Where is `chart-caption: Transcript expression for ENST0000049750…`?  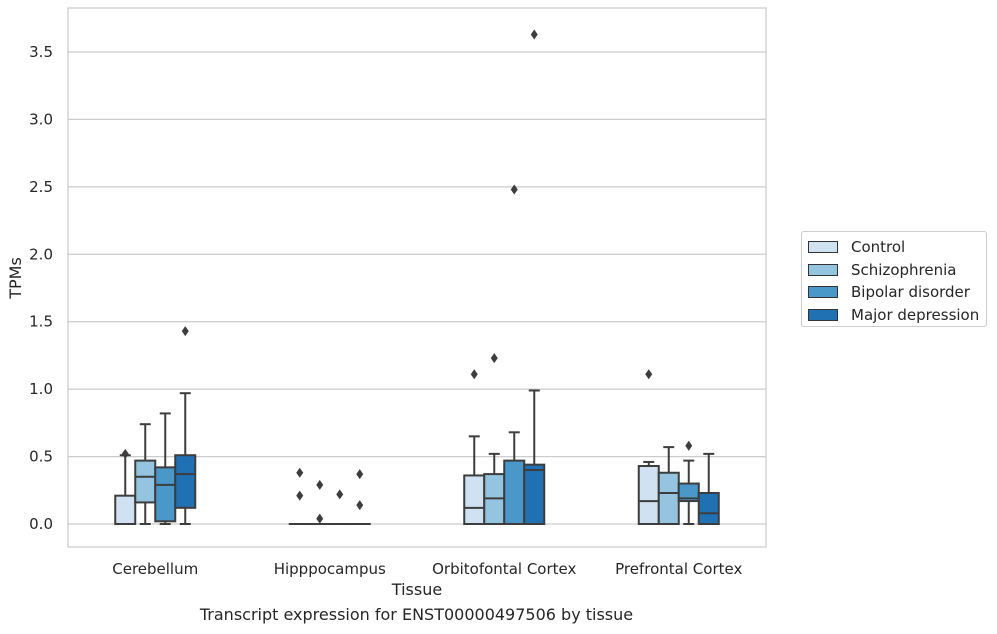
chart-caption: Transcript expression for ENST0000049750… is located at coordinates (416, 614).